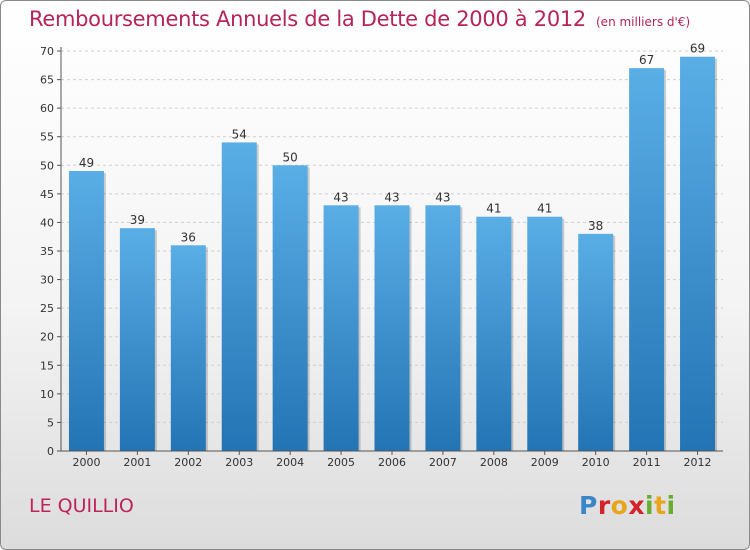 The height and width of the screenshot is (550, 750). I want to click on y-tick-label: 50, so click(47, 165).